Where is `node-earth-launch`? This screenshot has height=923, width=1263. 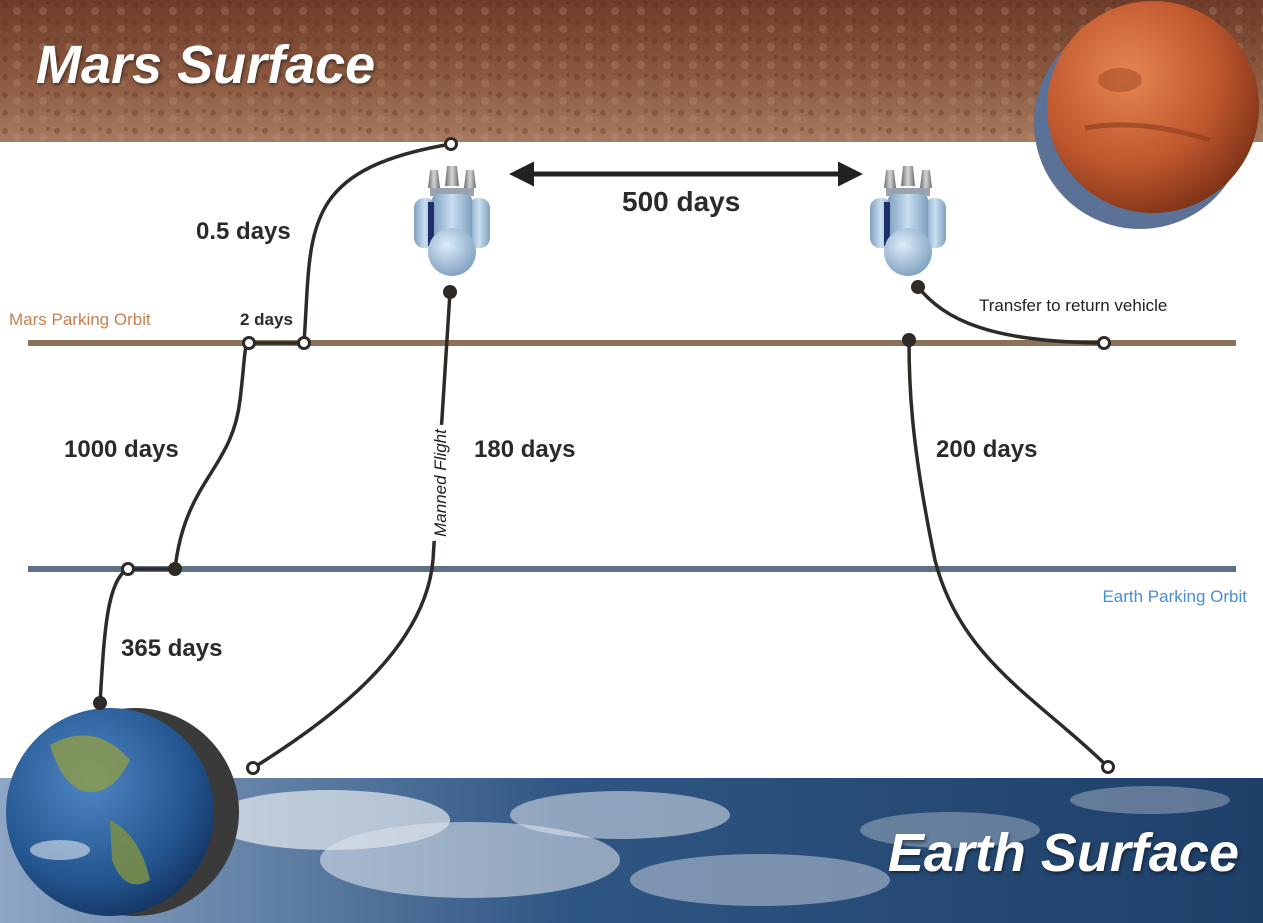
node-earth-launch is located at coordinates (253, 768).